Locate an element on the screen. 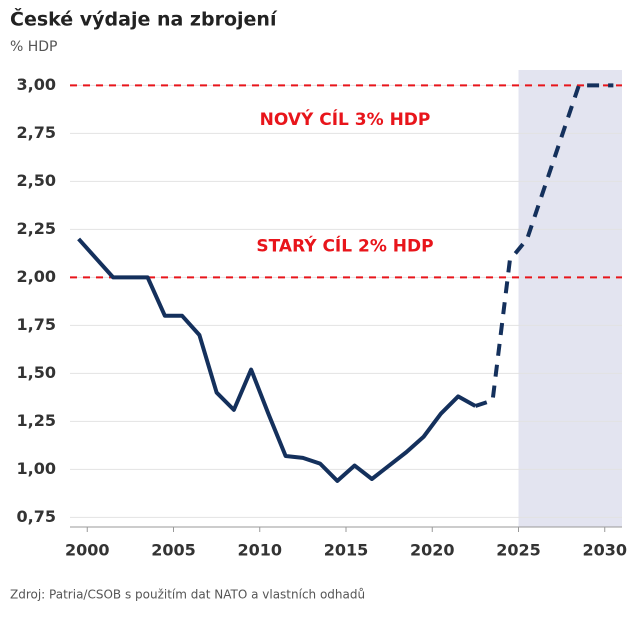 This screenshot has height=619, width=640. x-tick-label: 2015 is located at coordinates (346, 550).